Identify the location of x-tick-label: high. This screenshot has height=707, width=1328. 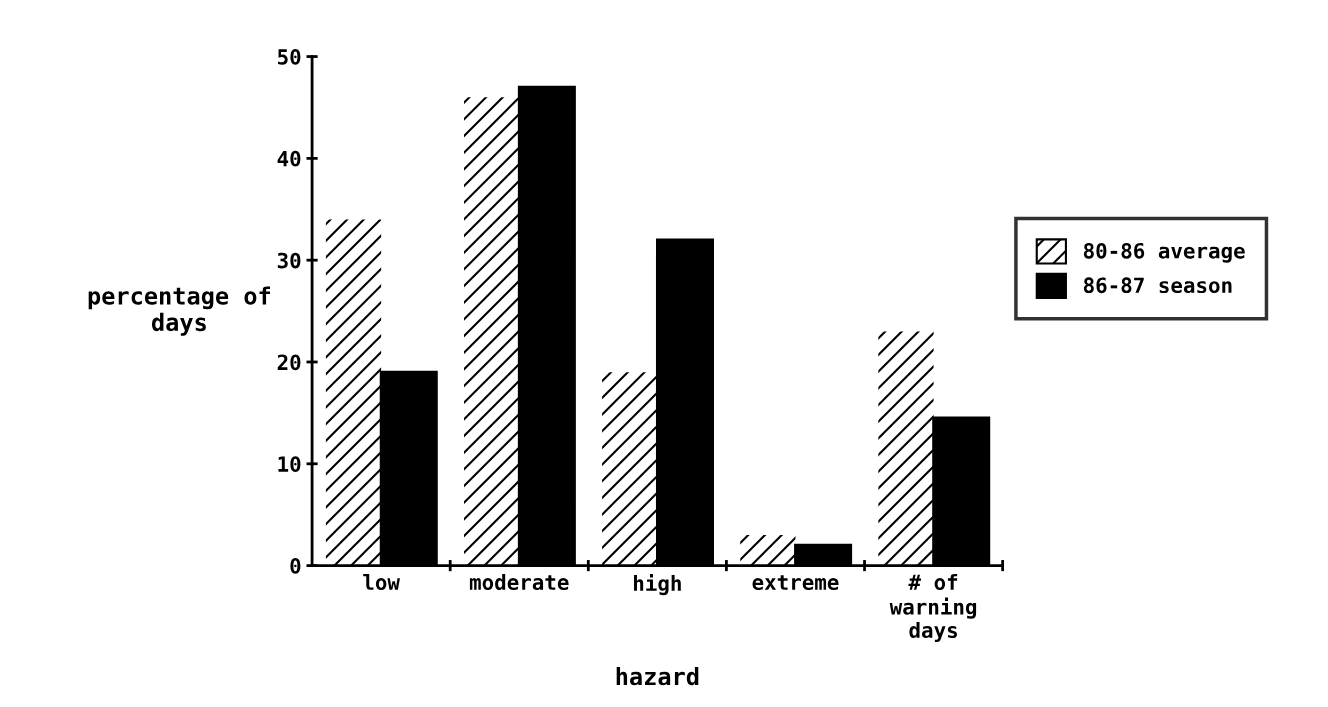
(657, 584).